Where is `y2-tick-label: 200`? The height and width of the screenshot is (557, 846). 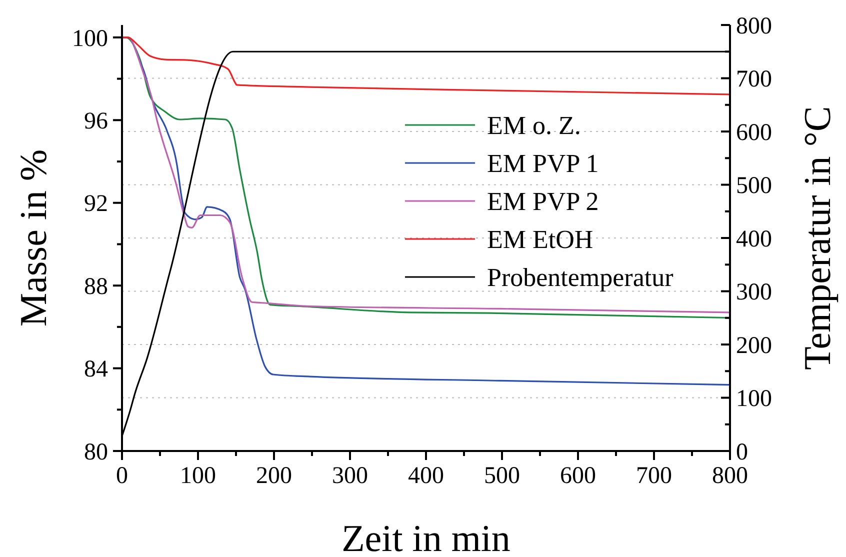
y2-tick-label: 200 is located at coordinates (754, 345).